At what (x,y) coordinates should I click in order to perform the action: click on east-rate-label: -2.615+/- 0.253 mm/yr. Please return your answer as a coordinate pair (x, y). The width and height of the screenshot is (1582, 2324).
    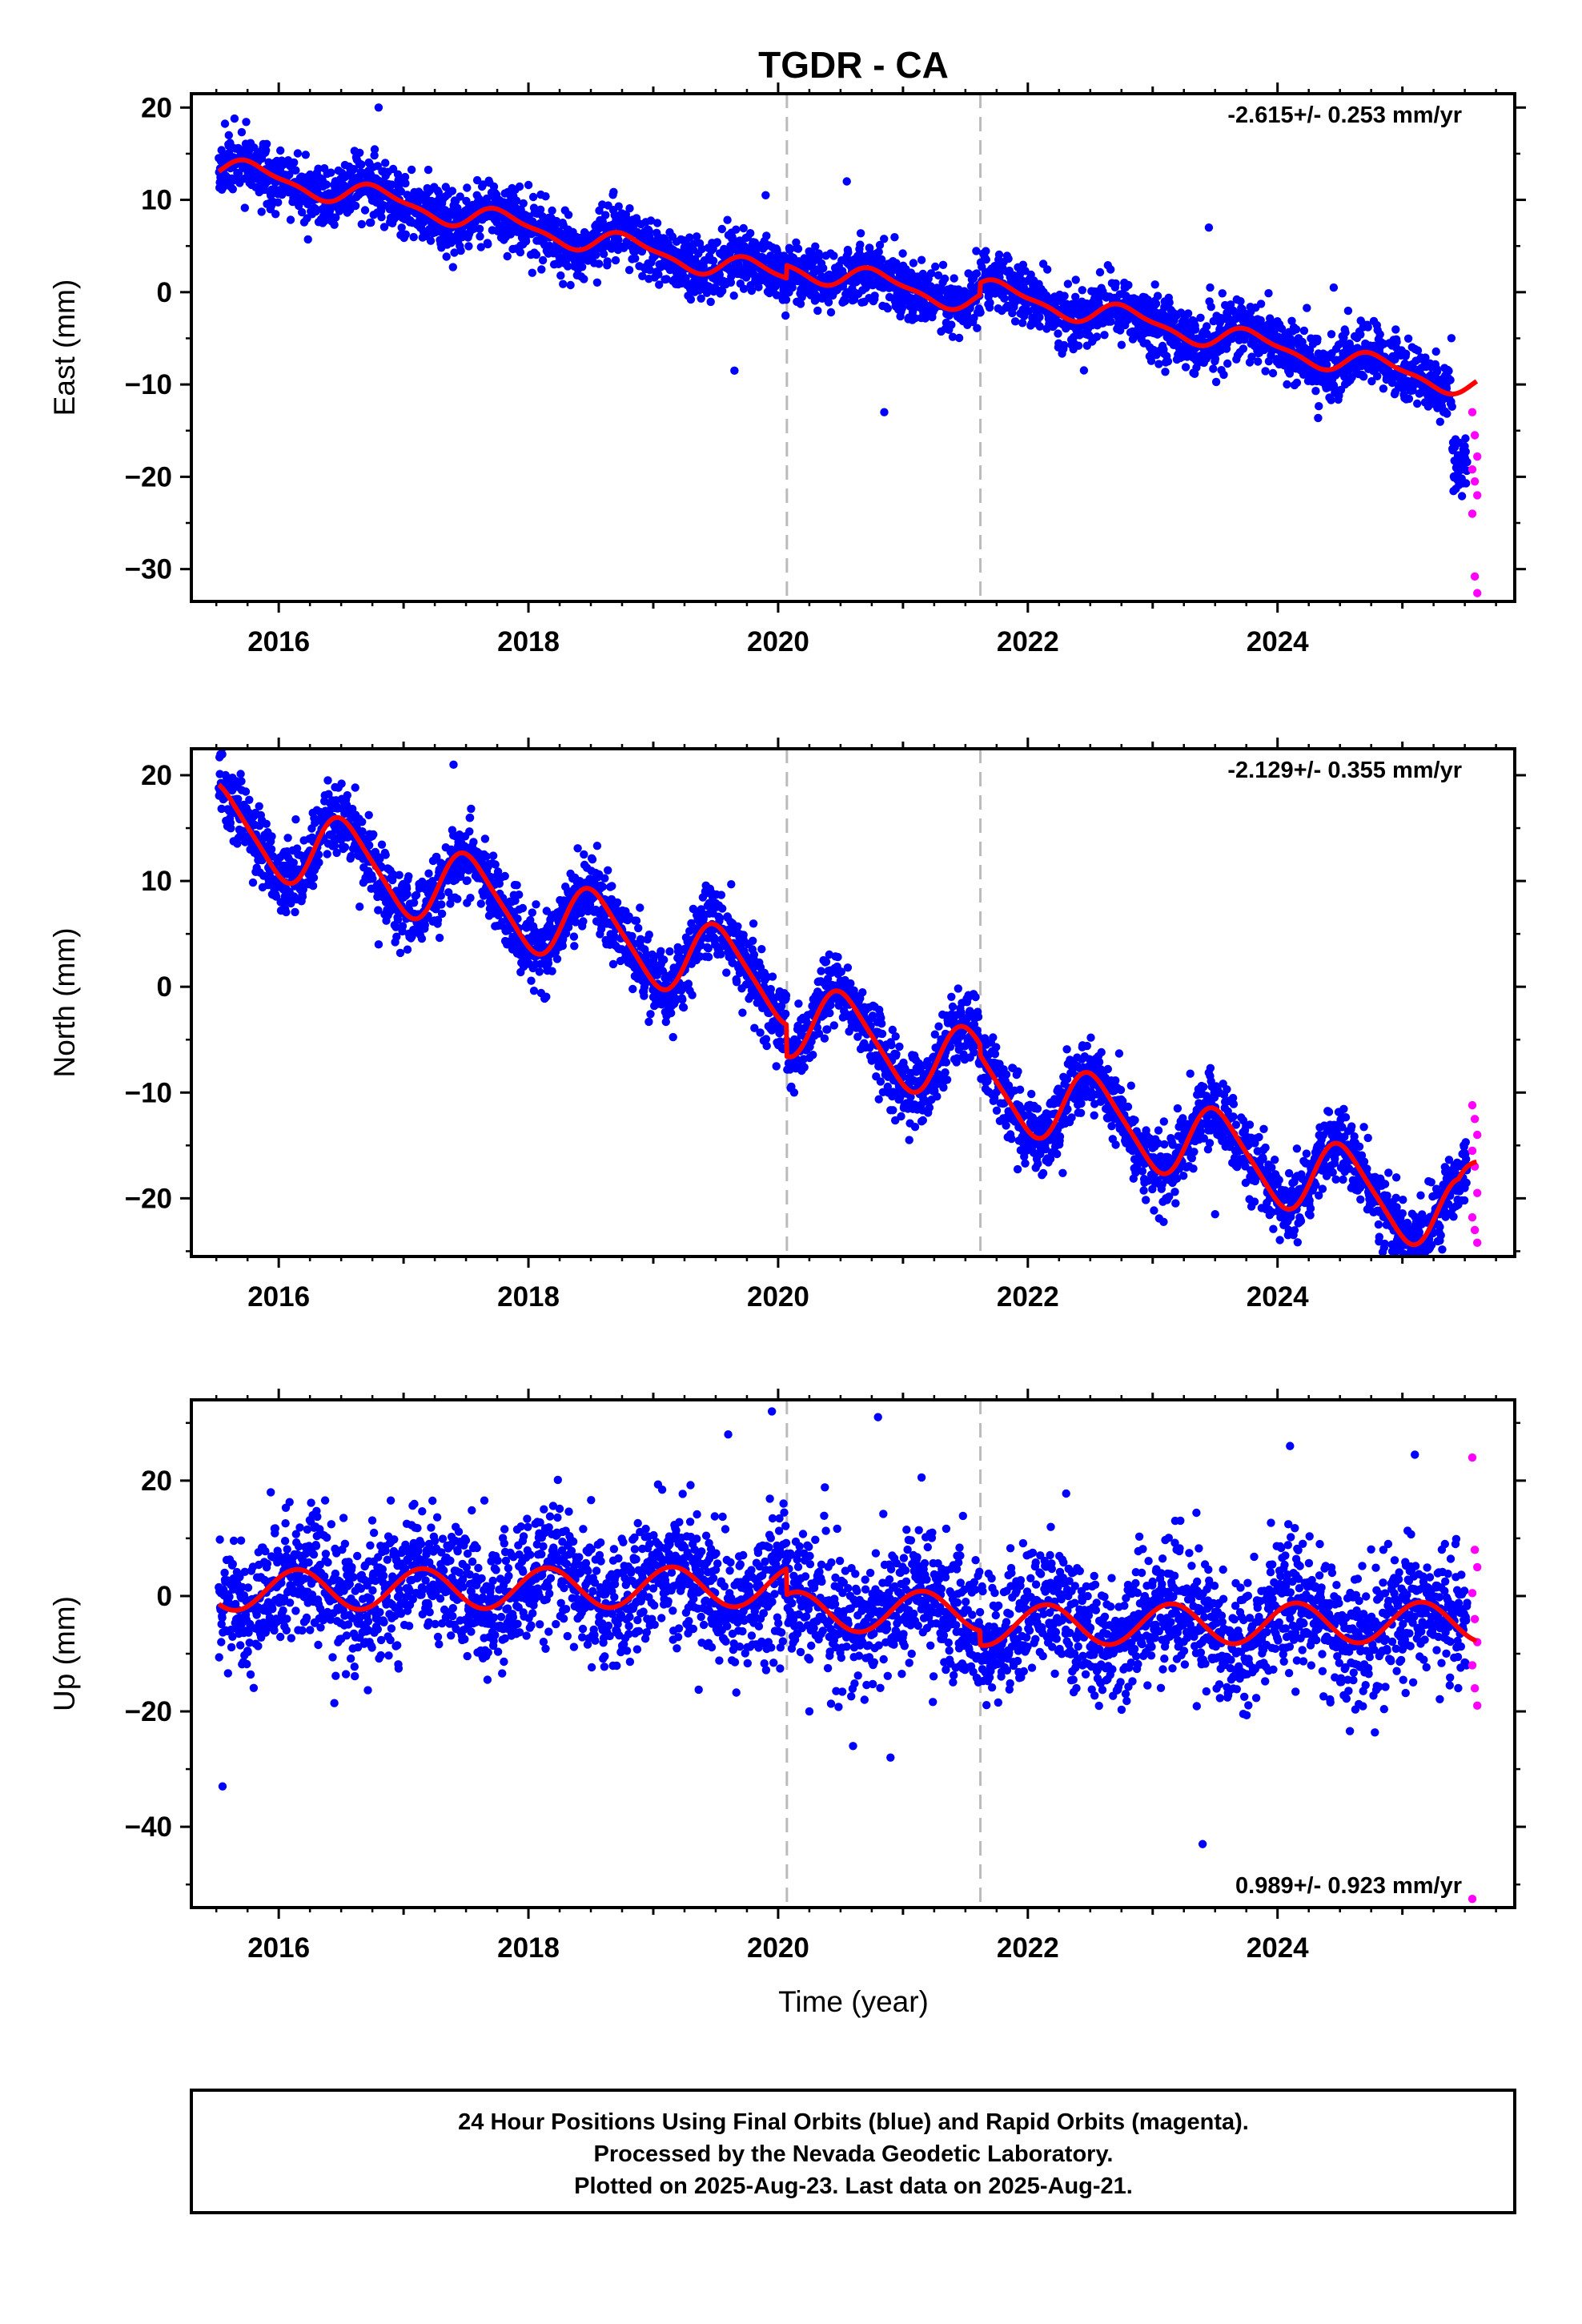
    Looking at the image, I should click on (1344, 116).